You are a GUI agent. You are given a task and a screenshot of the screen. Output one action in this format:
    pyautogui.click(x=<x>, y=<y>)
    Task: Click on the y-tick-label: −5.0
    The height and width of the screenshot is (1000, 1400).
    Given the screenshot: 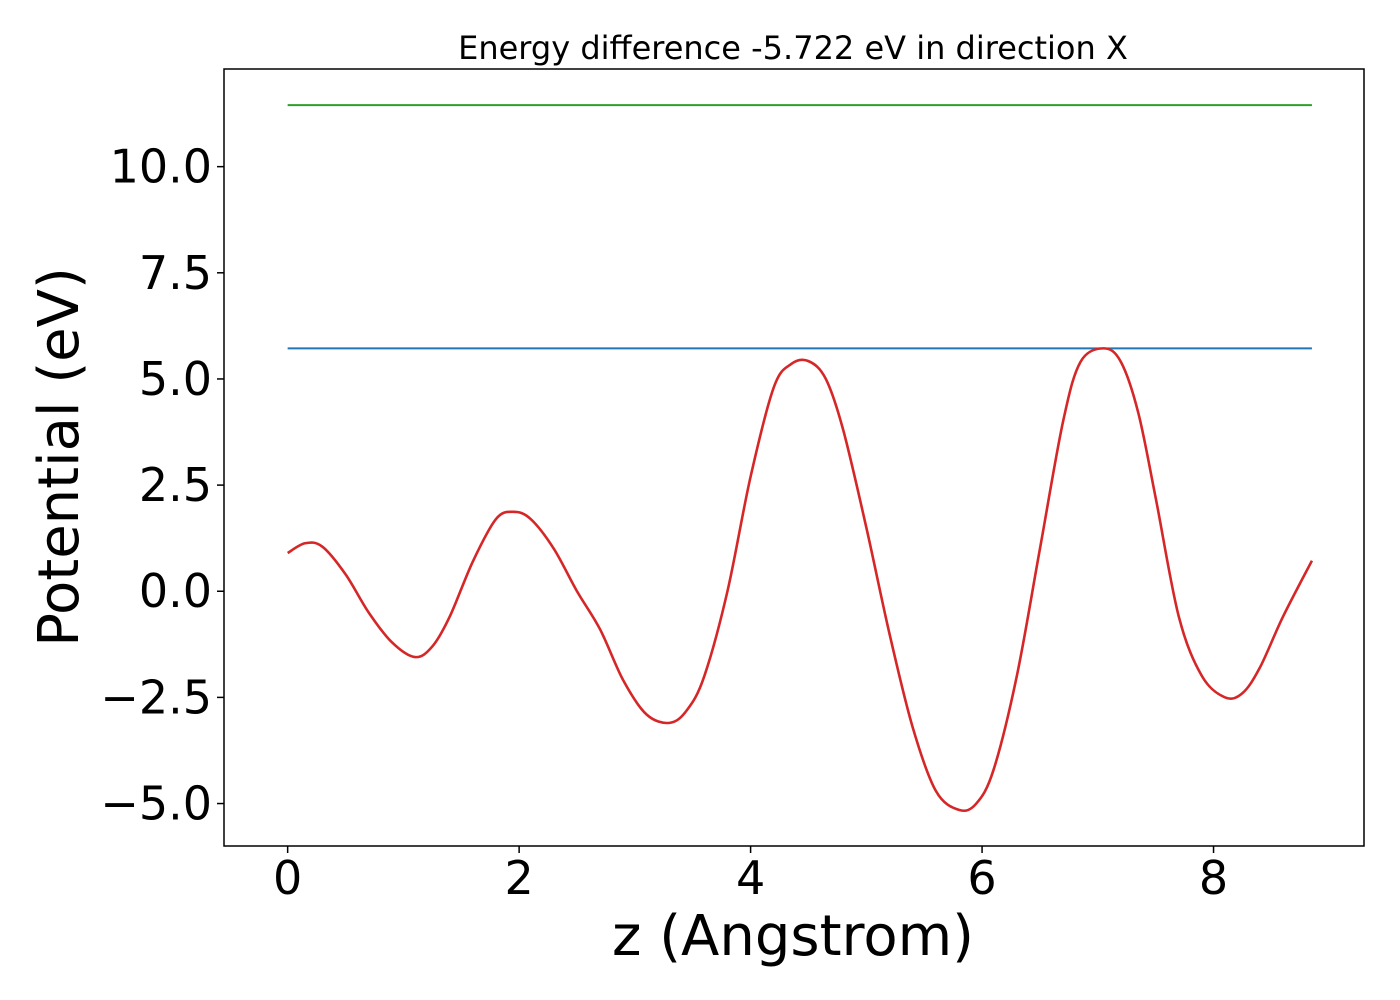 What is the action you would take?
    pyautogui.click(x=156, y=804)
    